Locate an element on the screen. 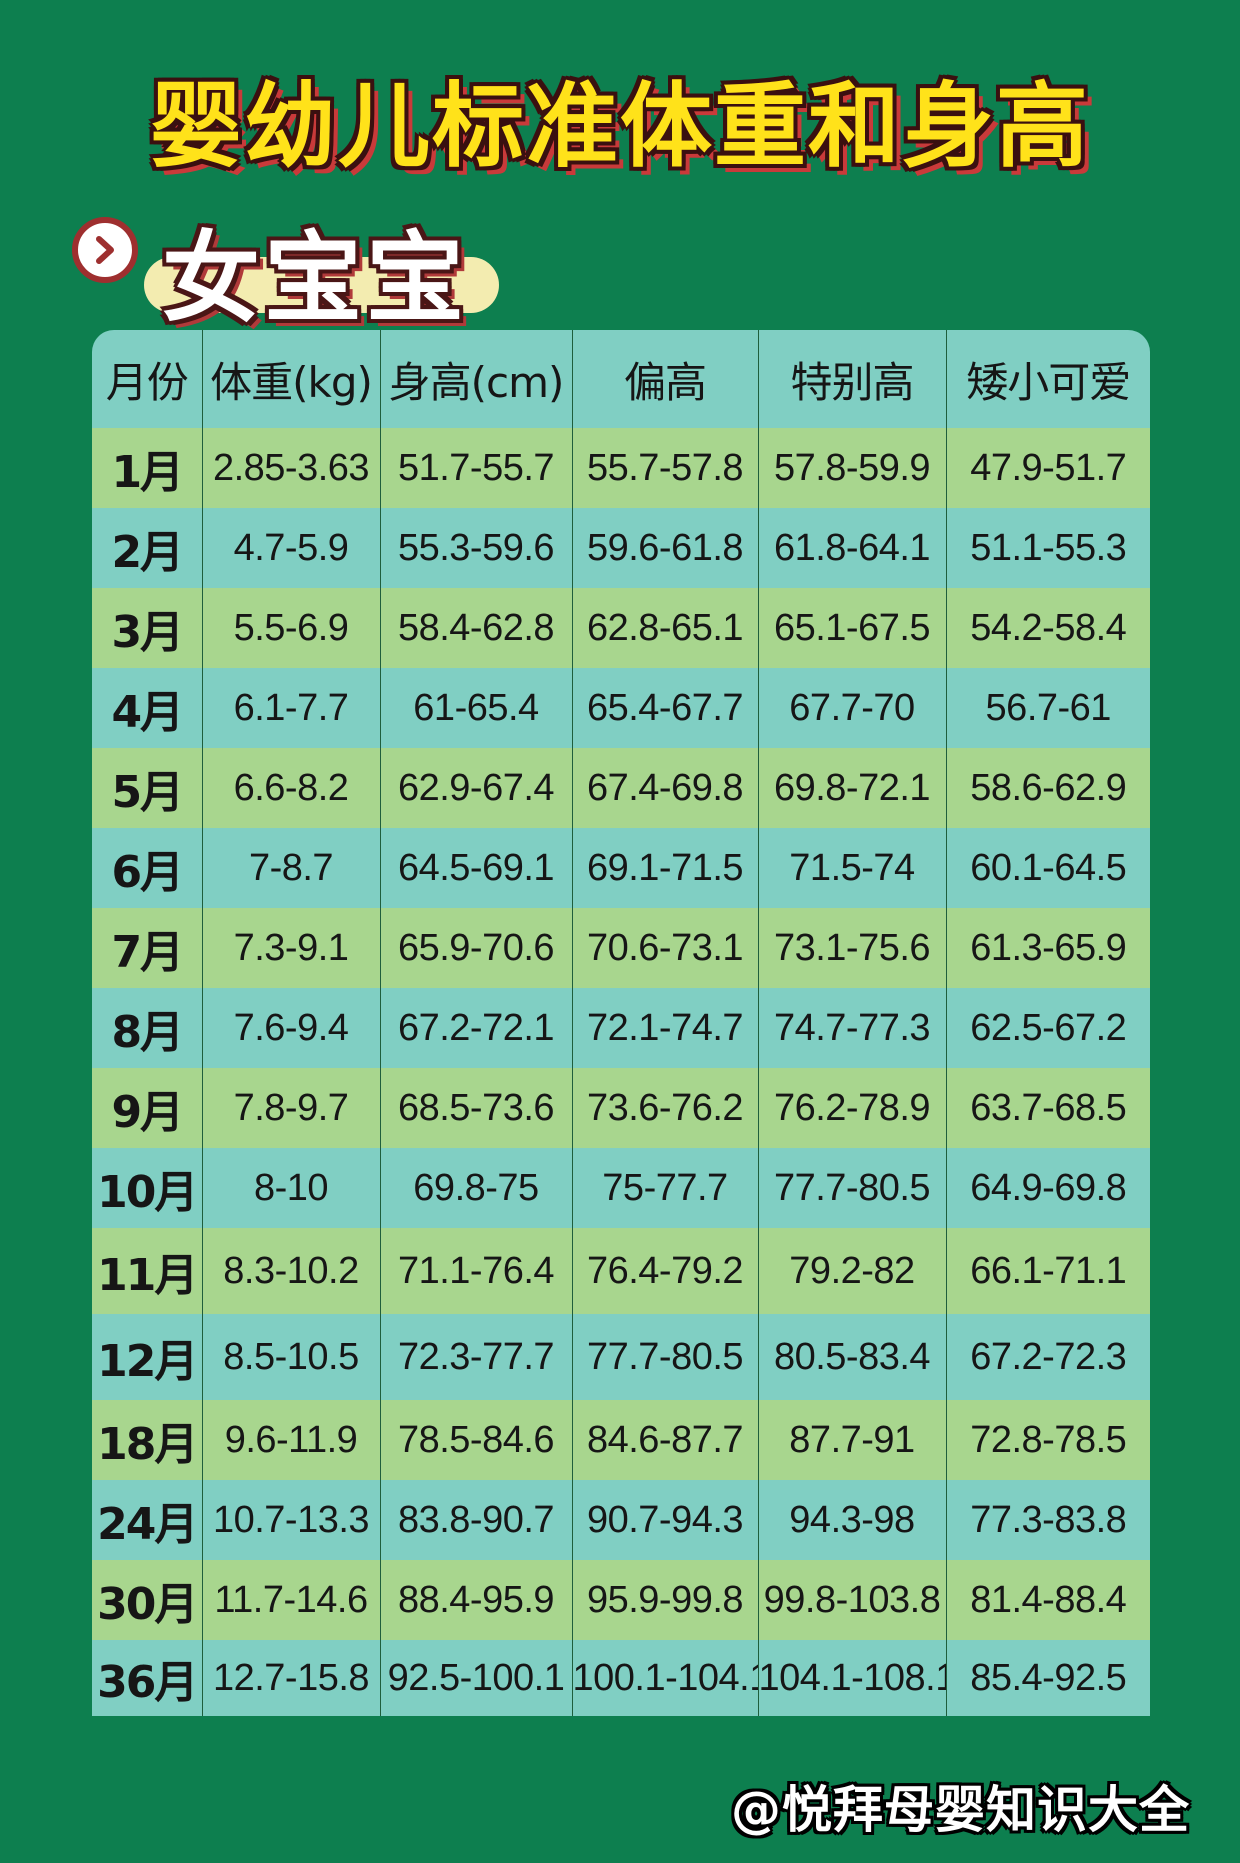 The width and height of the screenshot is (1240, 1863). cell-weight: 6.1-7.7 is located at coordinates (290, 708).